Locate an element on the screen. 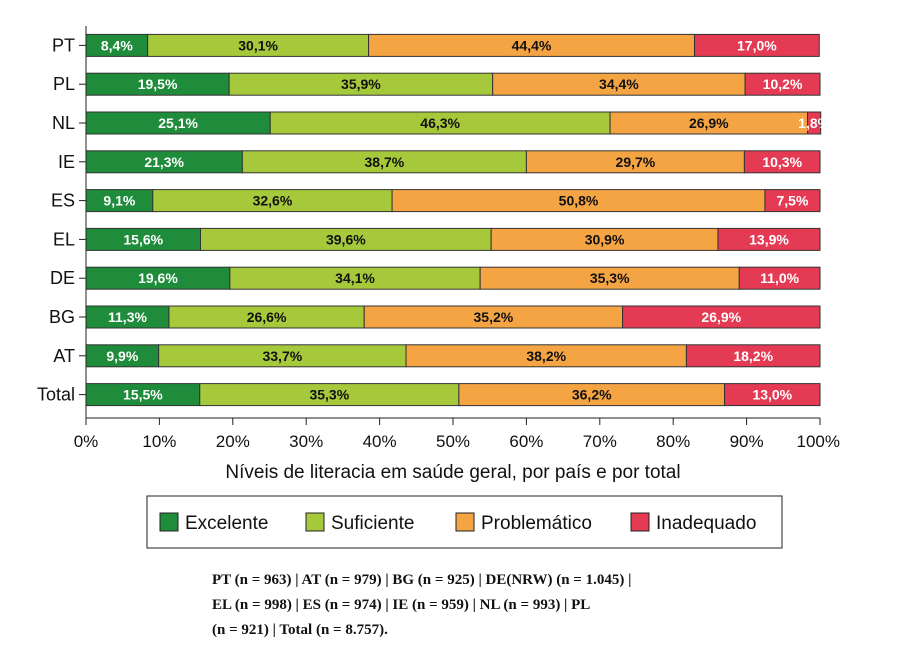 The width and height of the screenshot is (898, 660). bar-segment-es-inadequado is located at coordinates (792, 201).